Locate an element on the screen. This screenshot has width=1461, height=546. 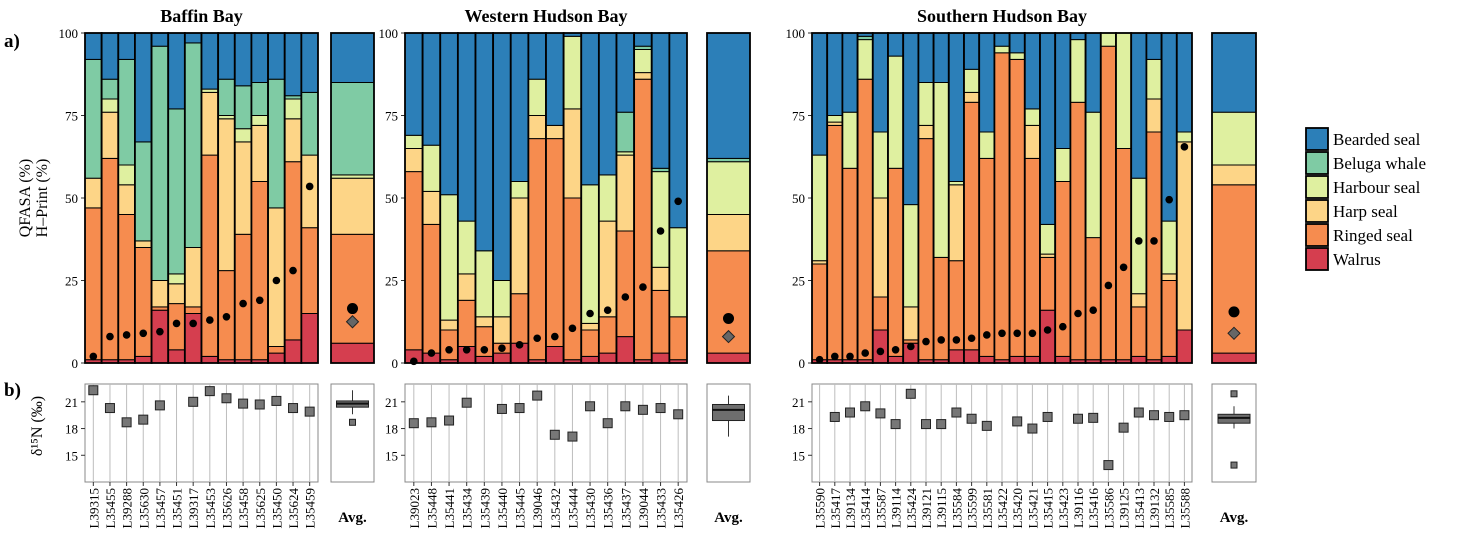
x-tick-label: L39121 is located at coordinates (926, 508).